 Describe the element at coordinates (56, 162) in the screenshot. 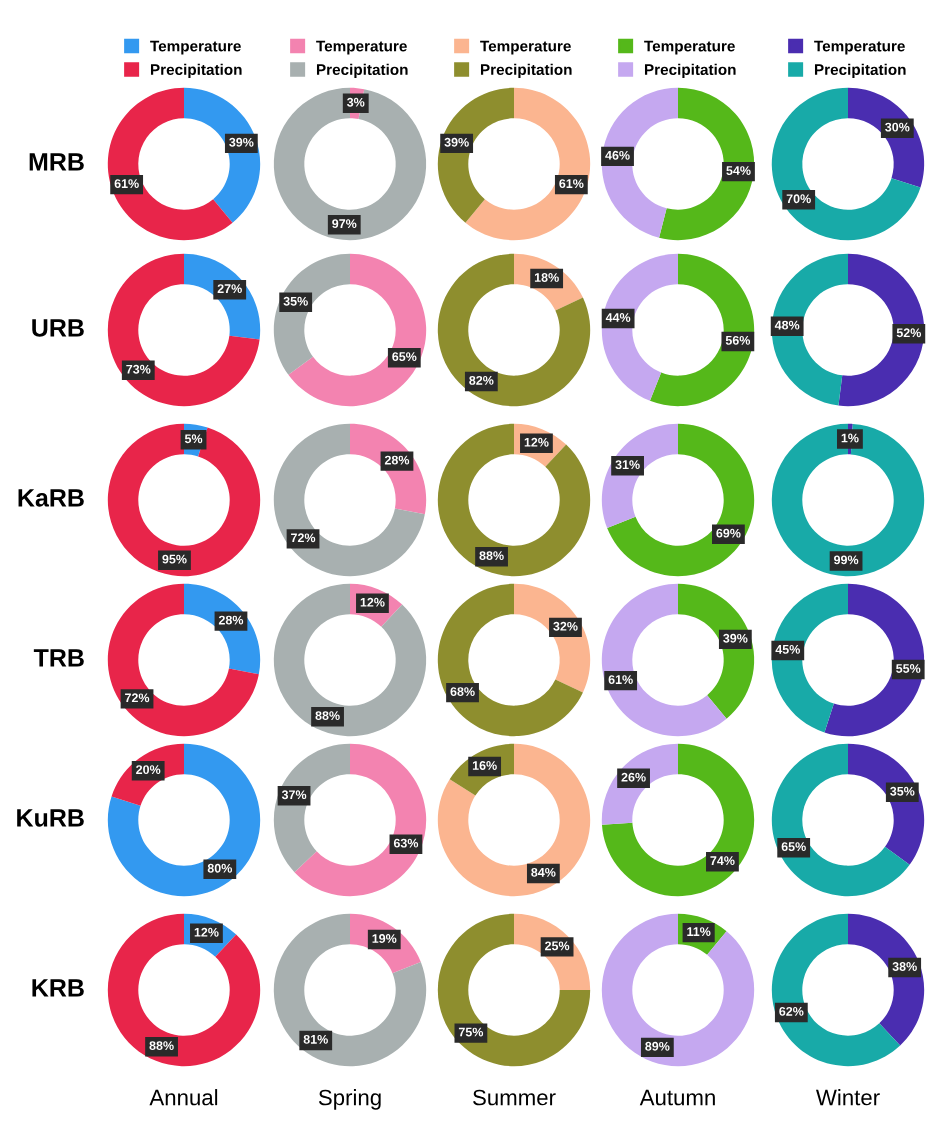

I see `text: MRB` at that location.